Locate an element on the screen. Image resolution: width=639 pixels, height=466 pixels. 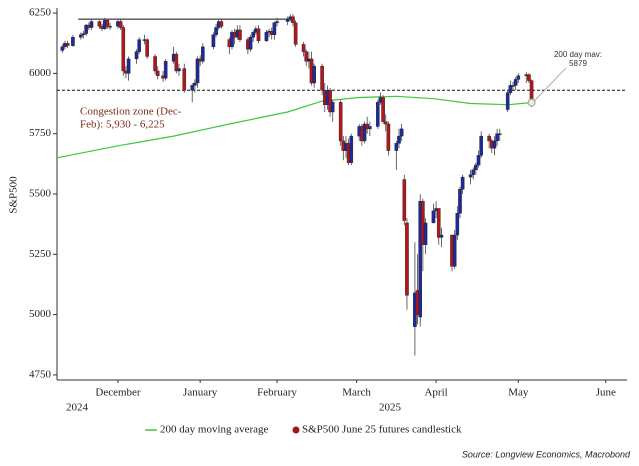
year-label: 2025 is located at coordinates (390, 408).